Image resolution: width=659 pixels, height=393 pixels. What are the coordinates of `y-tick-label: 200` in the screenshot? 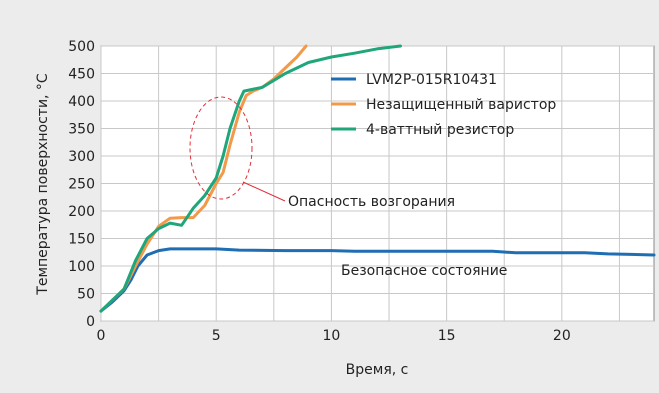 It's located at (81, 212).